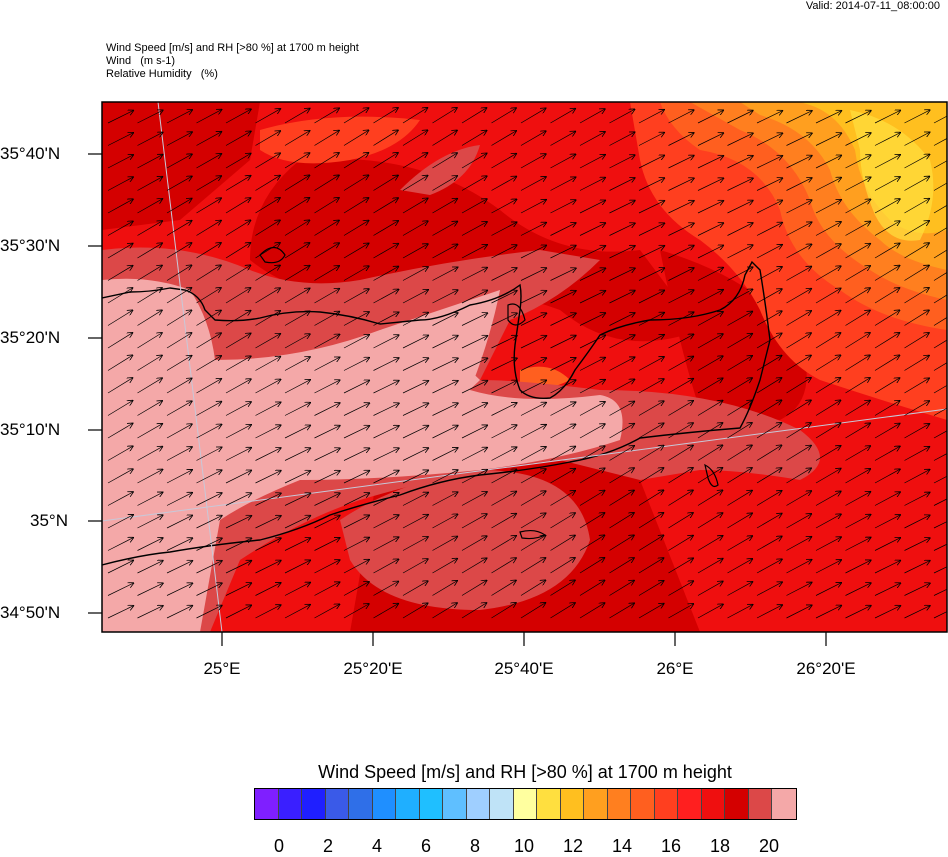 The image size is (948, 857). Describe the element at coordinates (573, 846) in the screenshot. I see `colorbar-tick-label: 12` at that location.